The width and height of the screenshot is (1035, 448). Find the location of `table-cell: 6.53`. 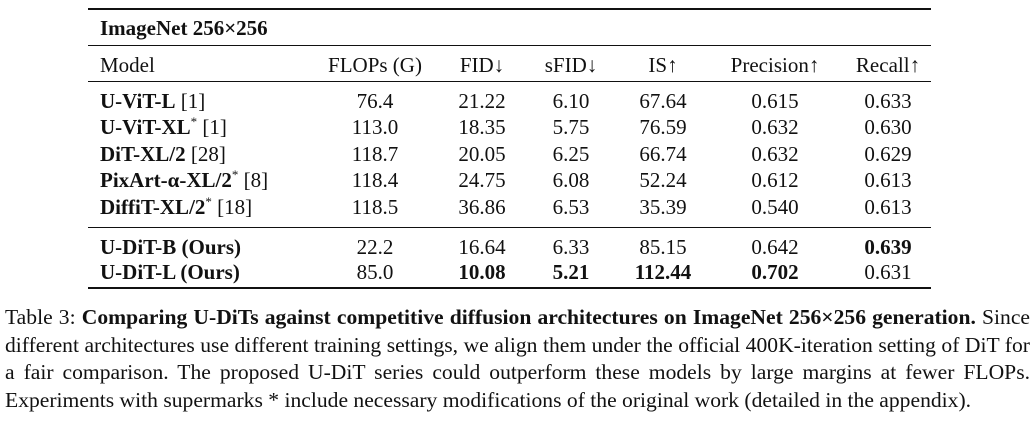

table-cell: 6.53 is located at coordinates (571, 207).